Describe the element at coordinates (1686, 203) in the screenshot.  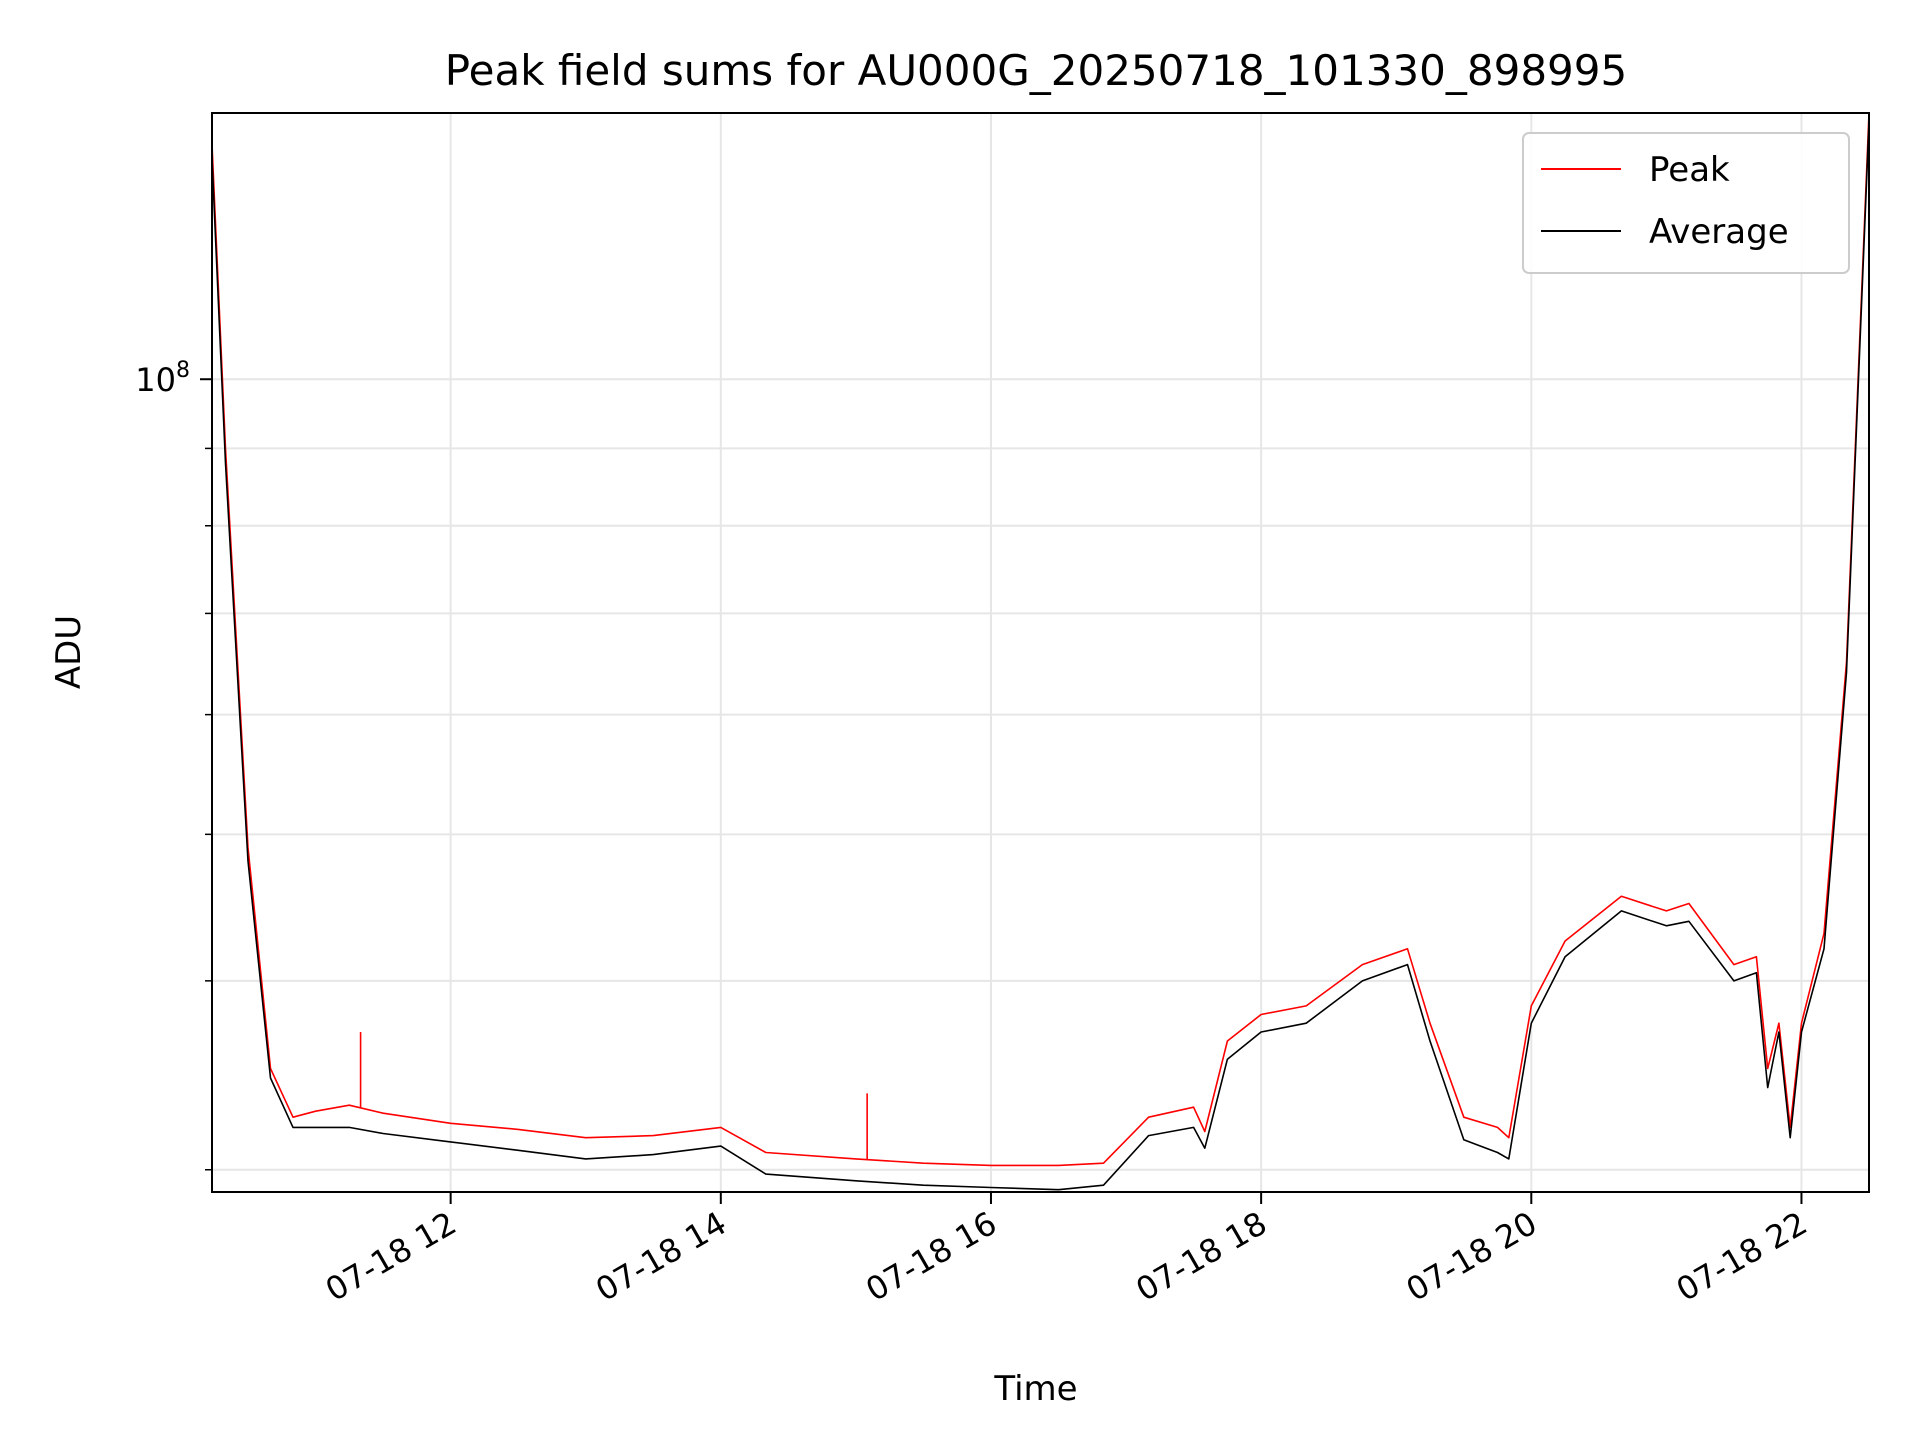
I see `legend: Peak Average` at that location.